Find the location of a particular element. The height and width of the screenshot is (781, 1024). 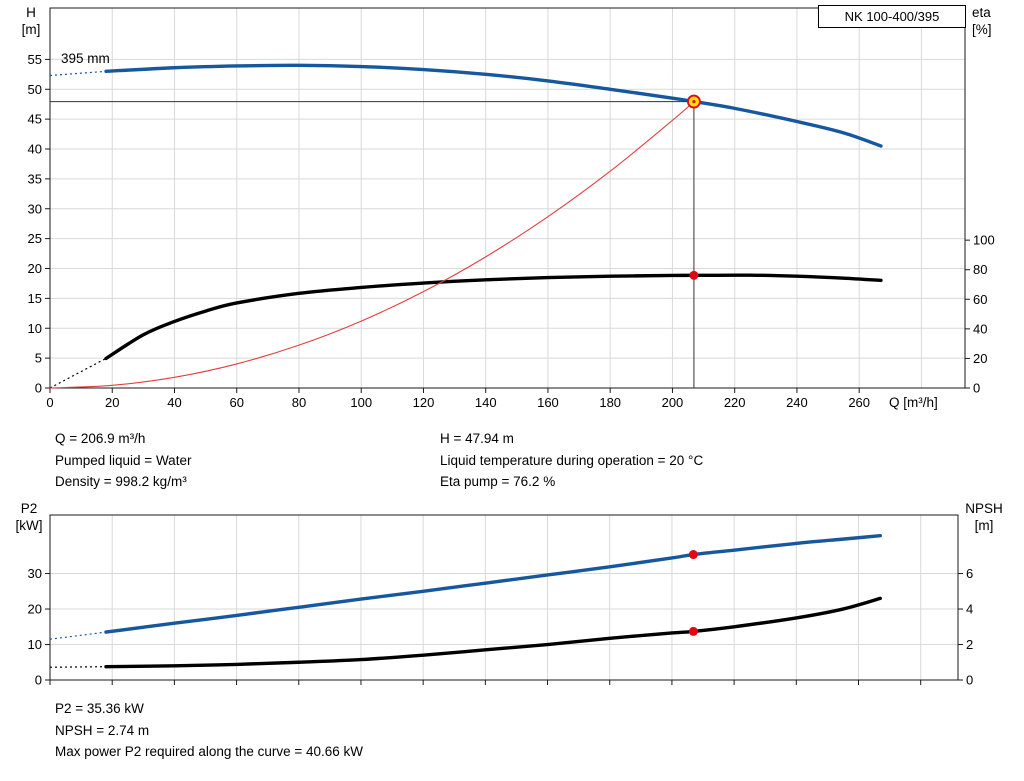

p2-value-text: P2 = 35.36 kW is located at coordinates (99, 708).